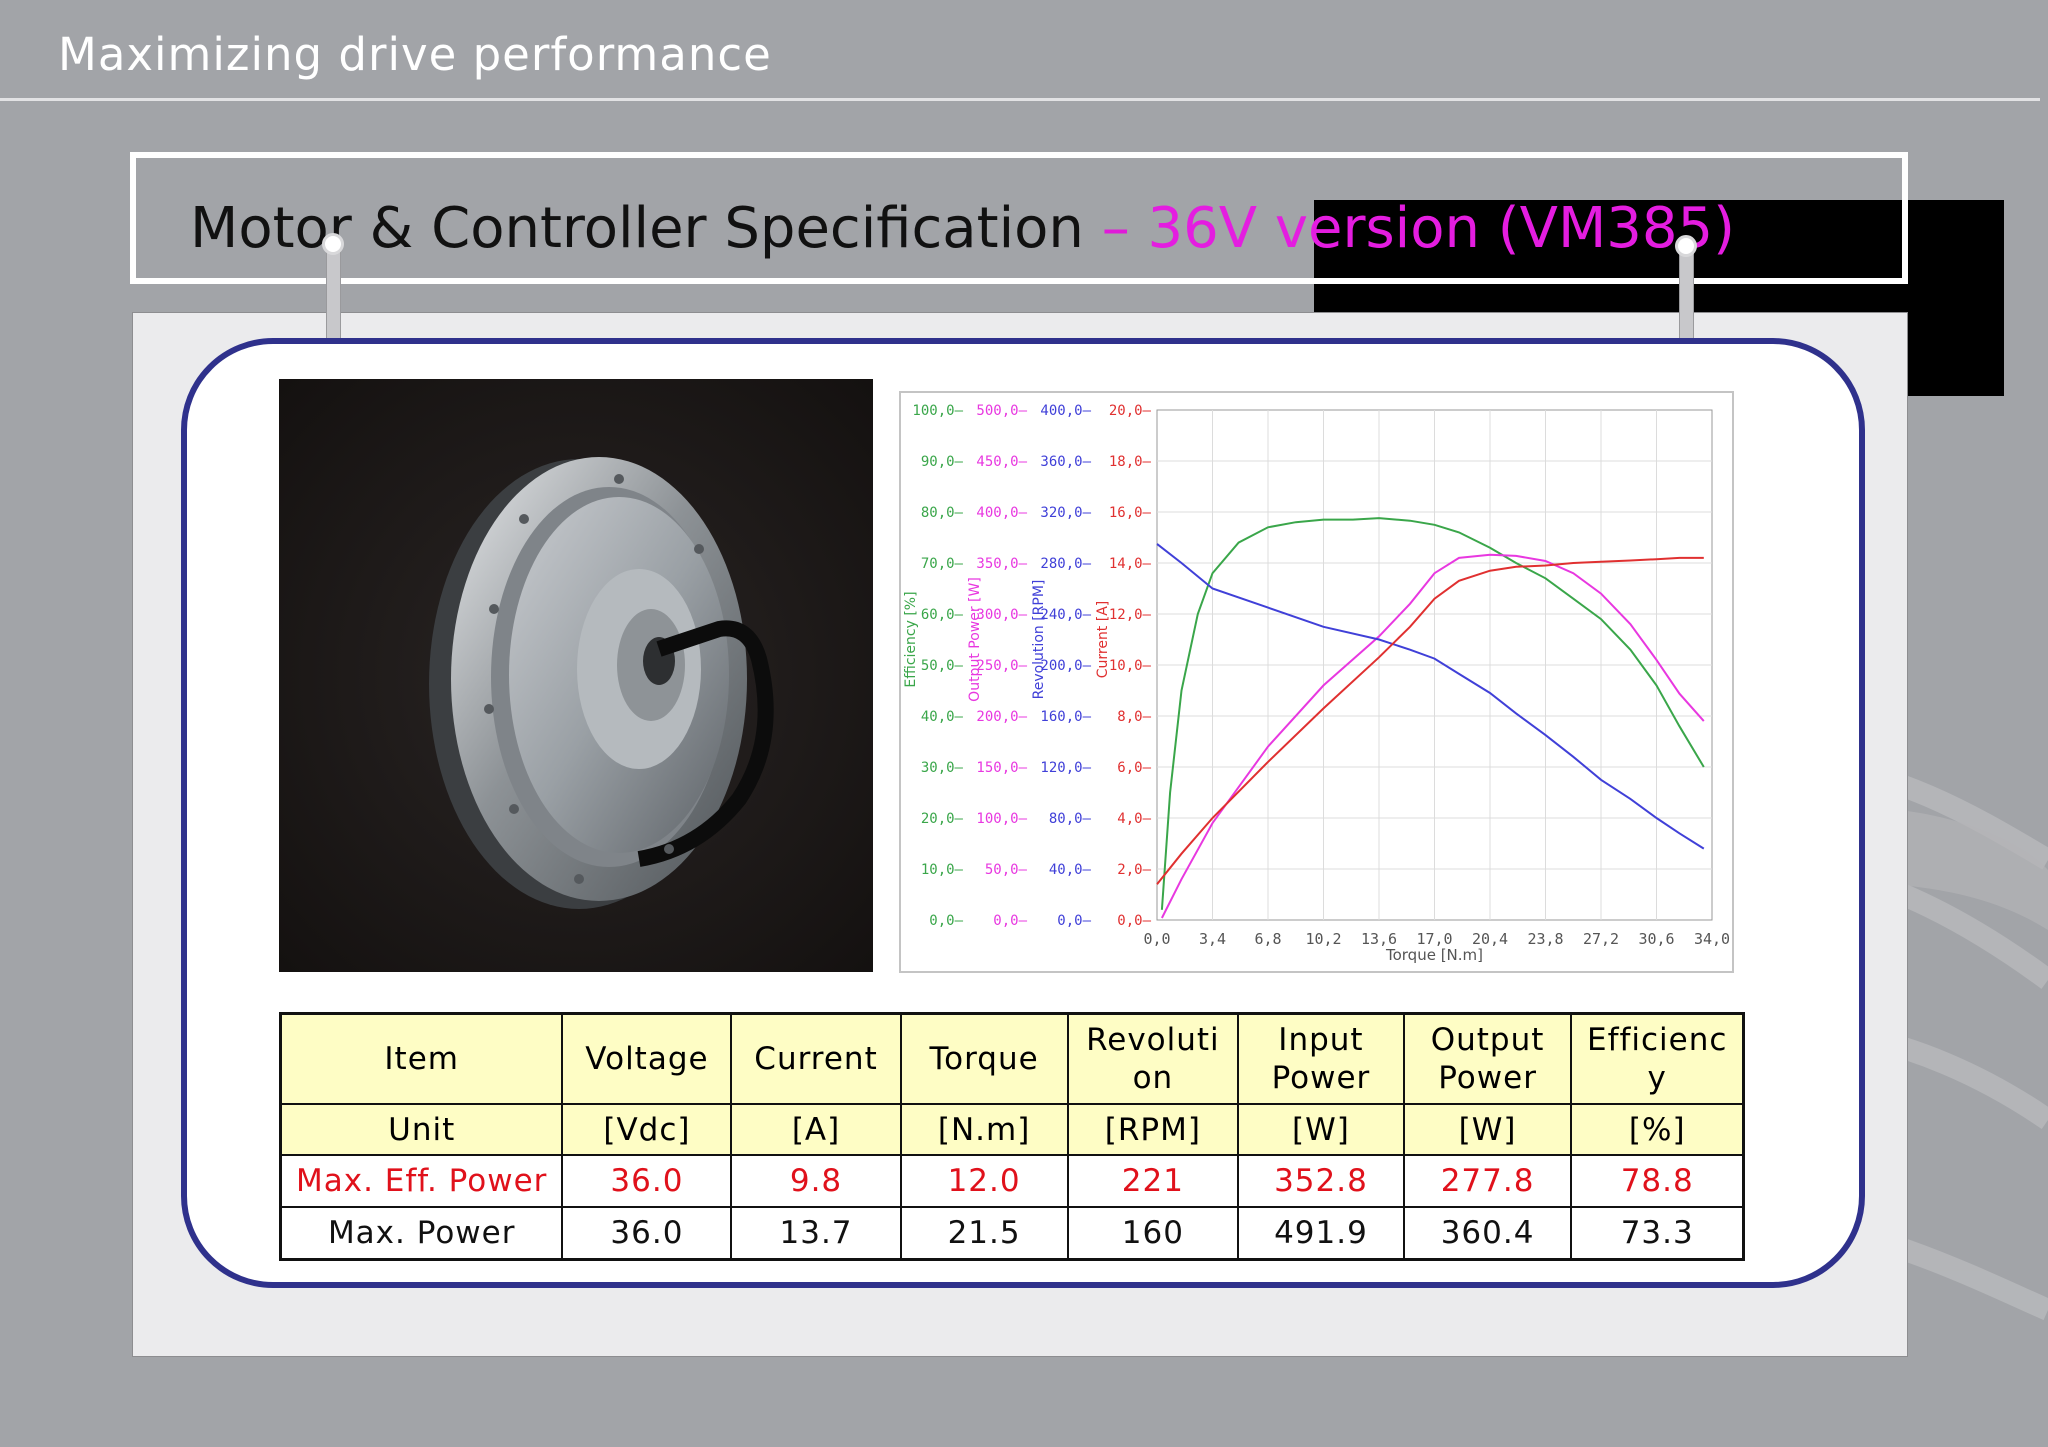 This screenshot has width=2048, height=1447. Describe the element at coordinates (1379, 939) in the screenshot. I see `x-tick-label: 13,6` at that location.